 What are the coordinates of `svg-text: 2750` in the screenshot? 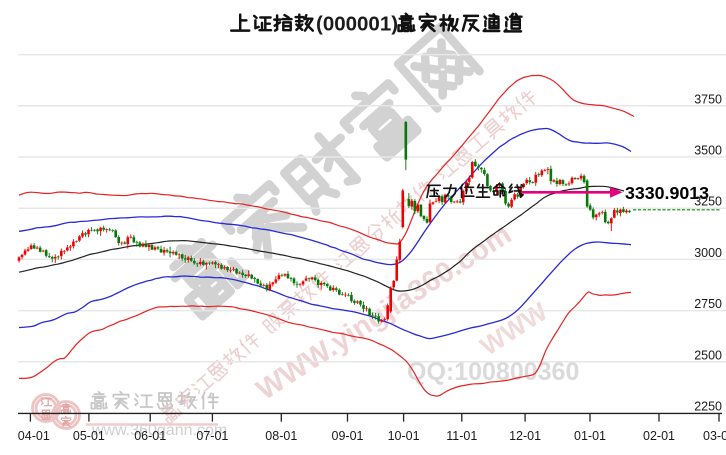 It's located at (708, 304).